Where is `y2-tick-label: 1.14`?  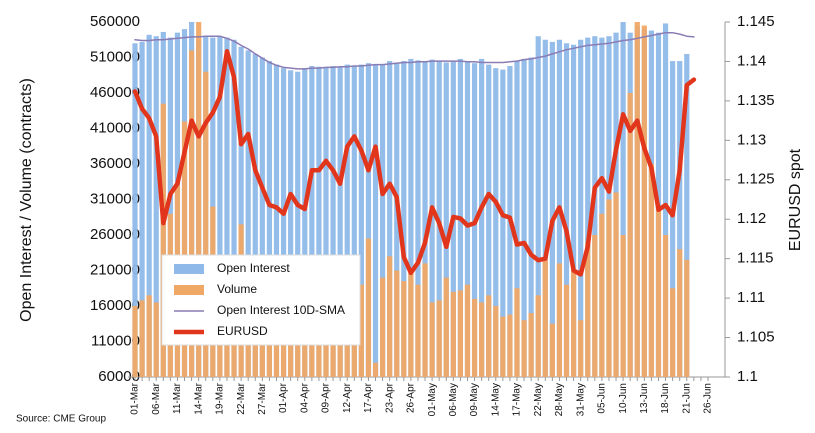 y2-tick-label: 1.14 is located at coordinates (751, 60).